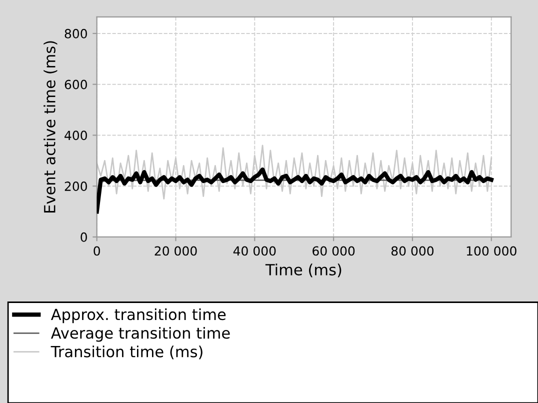 The width and height of the screenshot is (538, 403). What do you see at coordinates (295, 190) in the screenshot?
I see `line-series` at bounding box center [295, 190].